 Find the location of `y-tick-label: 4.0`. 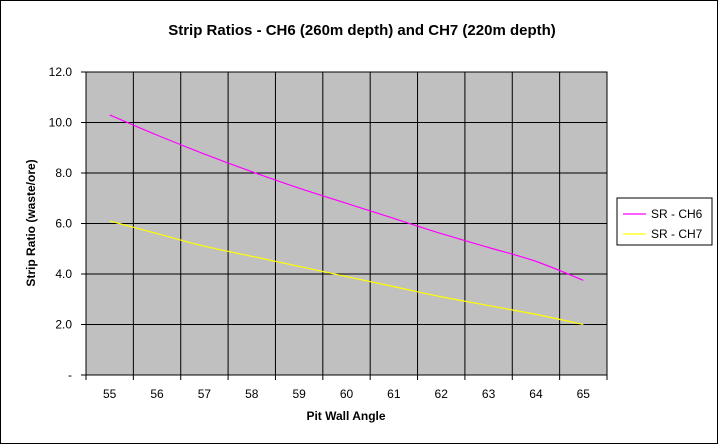

y-tick-label: 4.0 is located at coordinates (63, 274).